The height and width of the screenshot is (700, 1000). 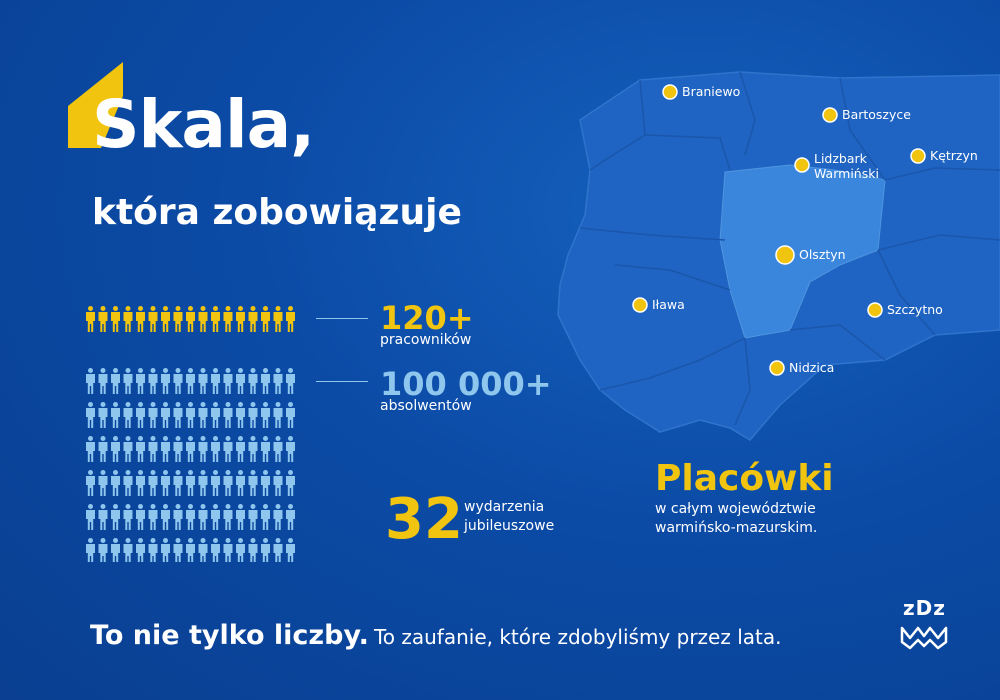 What do you see at coordinates (427, 318) in the screenshot?
I see `employees-value: 120+` at bounding box center [427, 318].